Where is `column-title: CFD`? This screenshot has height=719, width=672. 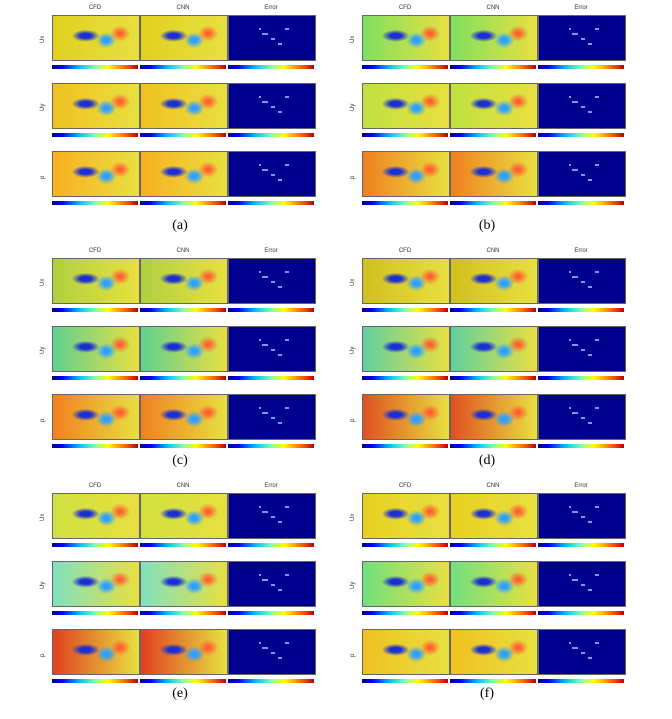
column-title: CFD is located at coordinates (405, 8).